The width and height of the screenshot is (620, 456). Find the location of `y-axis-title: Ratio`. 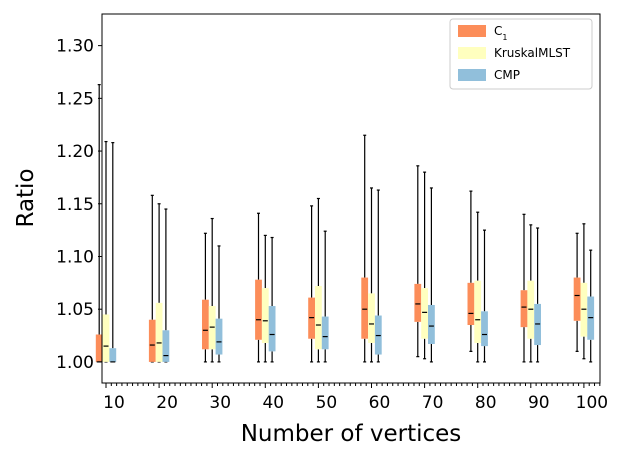

y-axis-title: Ratio is located at coordinates (26, 197).